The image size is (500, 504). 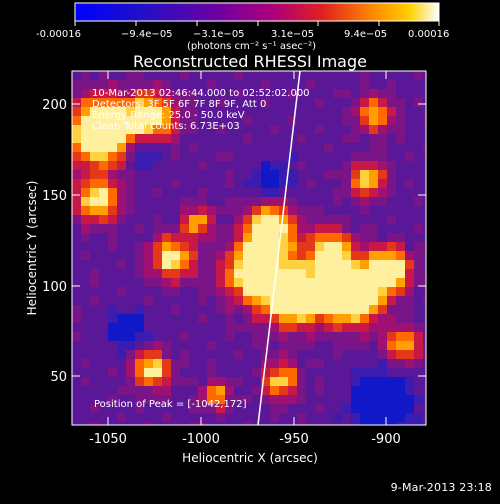 I want to click on colorbar-tick-label-3: 3.1e−05, so click(x=292, y=34).